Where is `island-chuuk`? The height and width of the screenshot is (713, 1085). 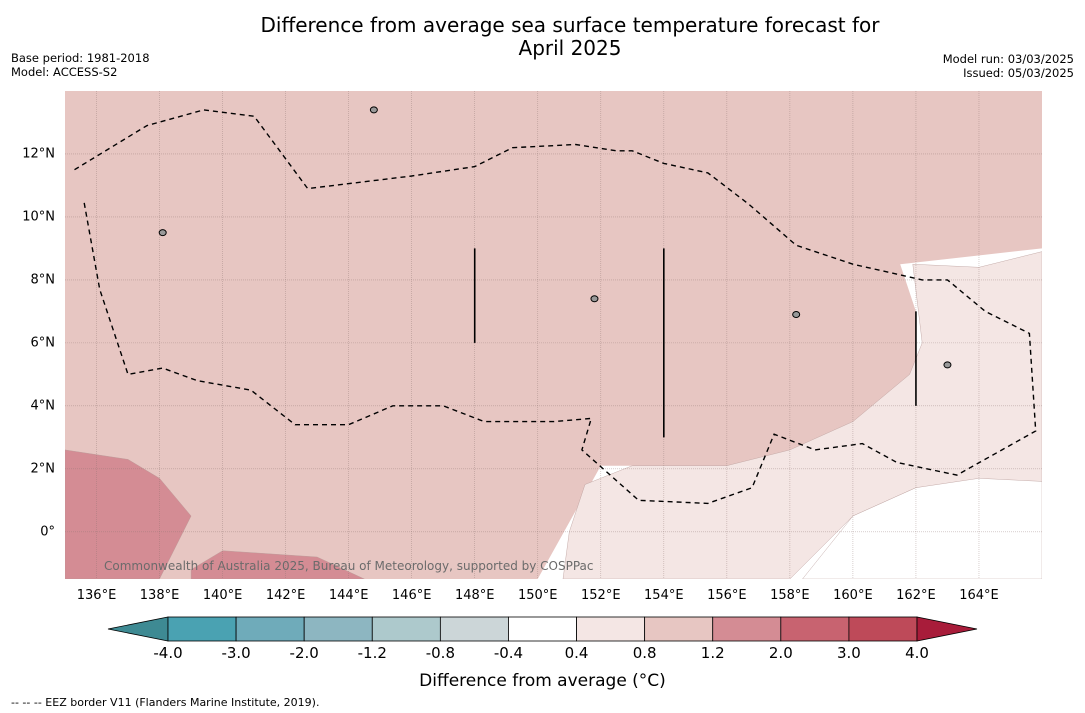 island-chuuk is located at coordinates (594, 299).